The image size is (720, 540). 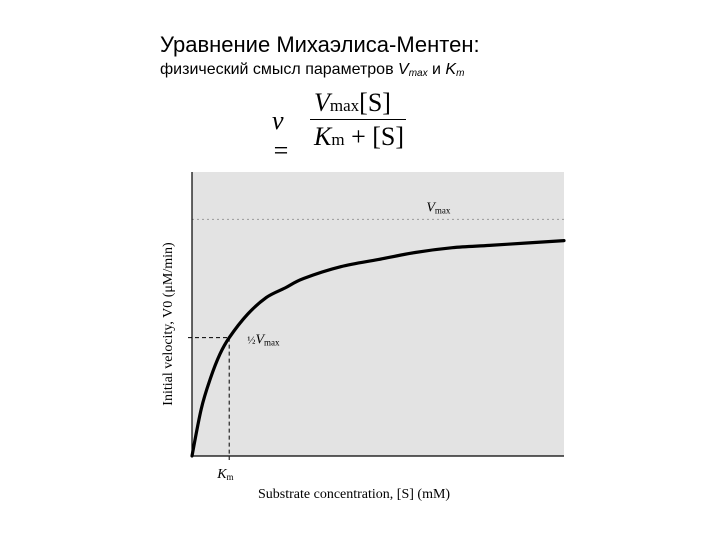 What do you see at coordinates (352, 102) in the screenshot?
I see `formula-numerator: Vmax[S]` at bounding box center [352, 102].